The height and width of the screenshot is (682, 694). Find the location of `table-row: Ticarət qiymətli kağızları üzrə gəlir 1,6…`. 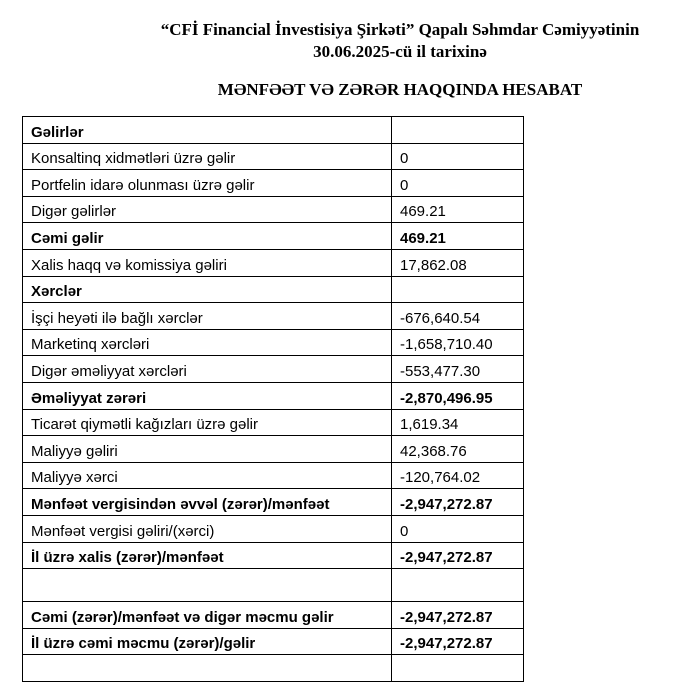

table-row: Ticarət qiymətli kağızları üzrə gəlir 1,6… is located at coordinates (273, 422).